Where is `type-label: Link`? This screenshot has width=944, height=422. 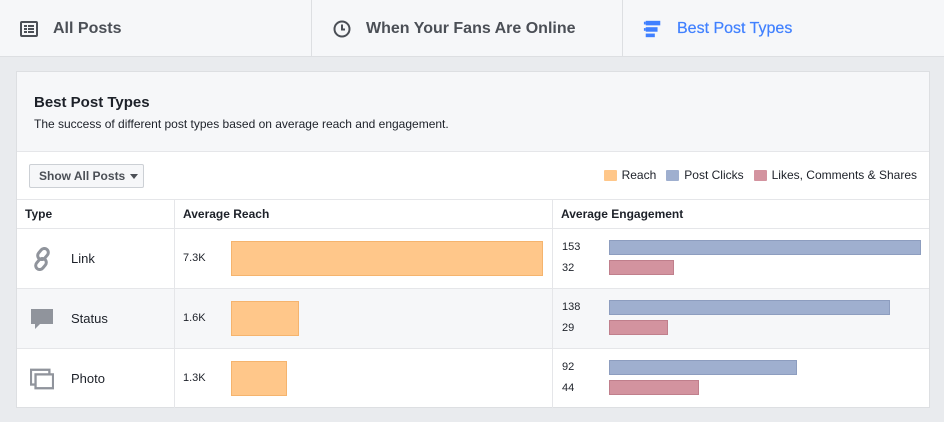 type-label: Link is located at coordinates (83, 258).